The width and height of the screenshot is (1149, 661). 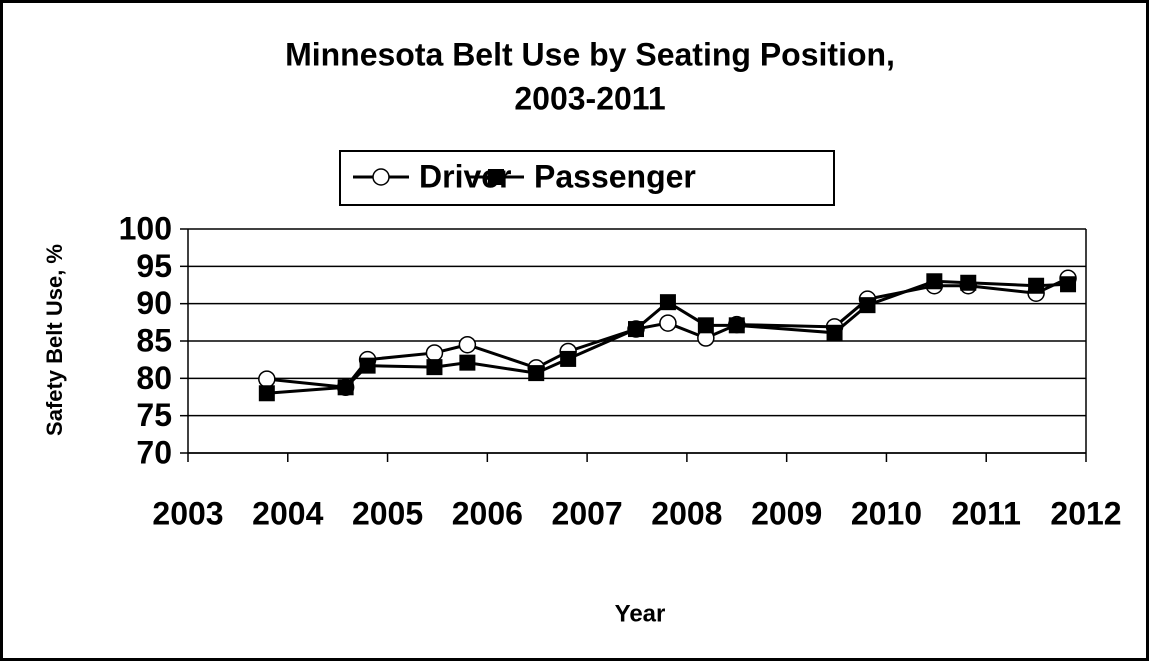 I want to click on x-tick-label: 2004, so click(x=287, y=513).